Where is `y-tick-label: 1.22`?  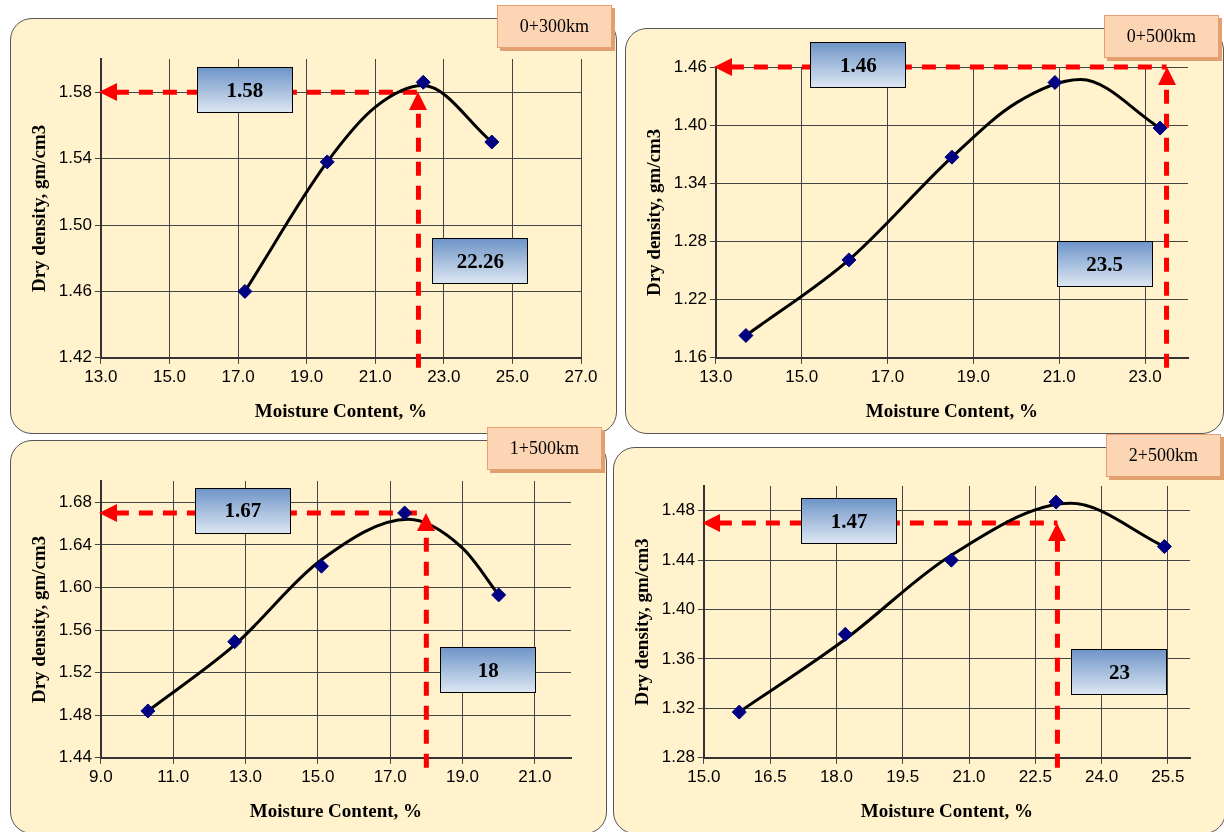
y-tick-label: 1.22 is located at coordinates (690, 299).